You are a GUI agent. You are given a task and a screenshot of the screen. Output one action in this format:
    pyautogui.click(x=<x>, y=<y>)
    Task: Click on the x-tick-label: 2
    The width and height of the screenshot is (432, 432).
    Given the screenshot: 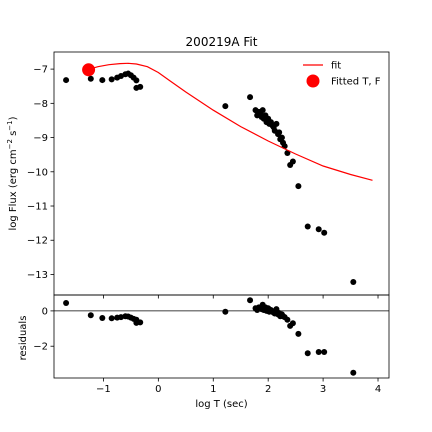 What is the action you would take?
    pyautogui.click(x=268, y=389)
    